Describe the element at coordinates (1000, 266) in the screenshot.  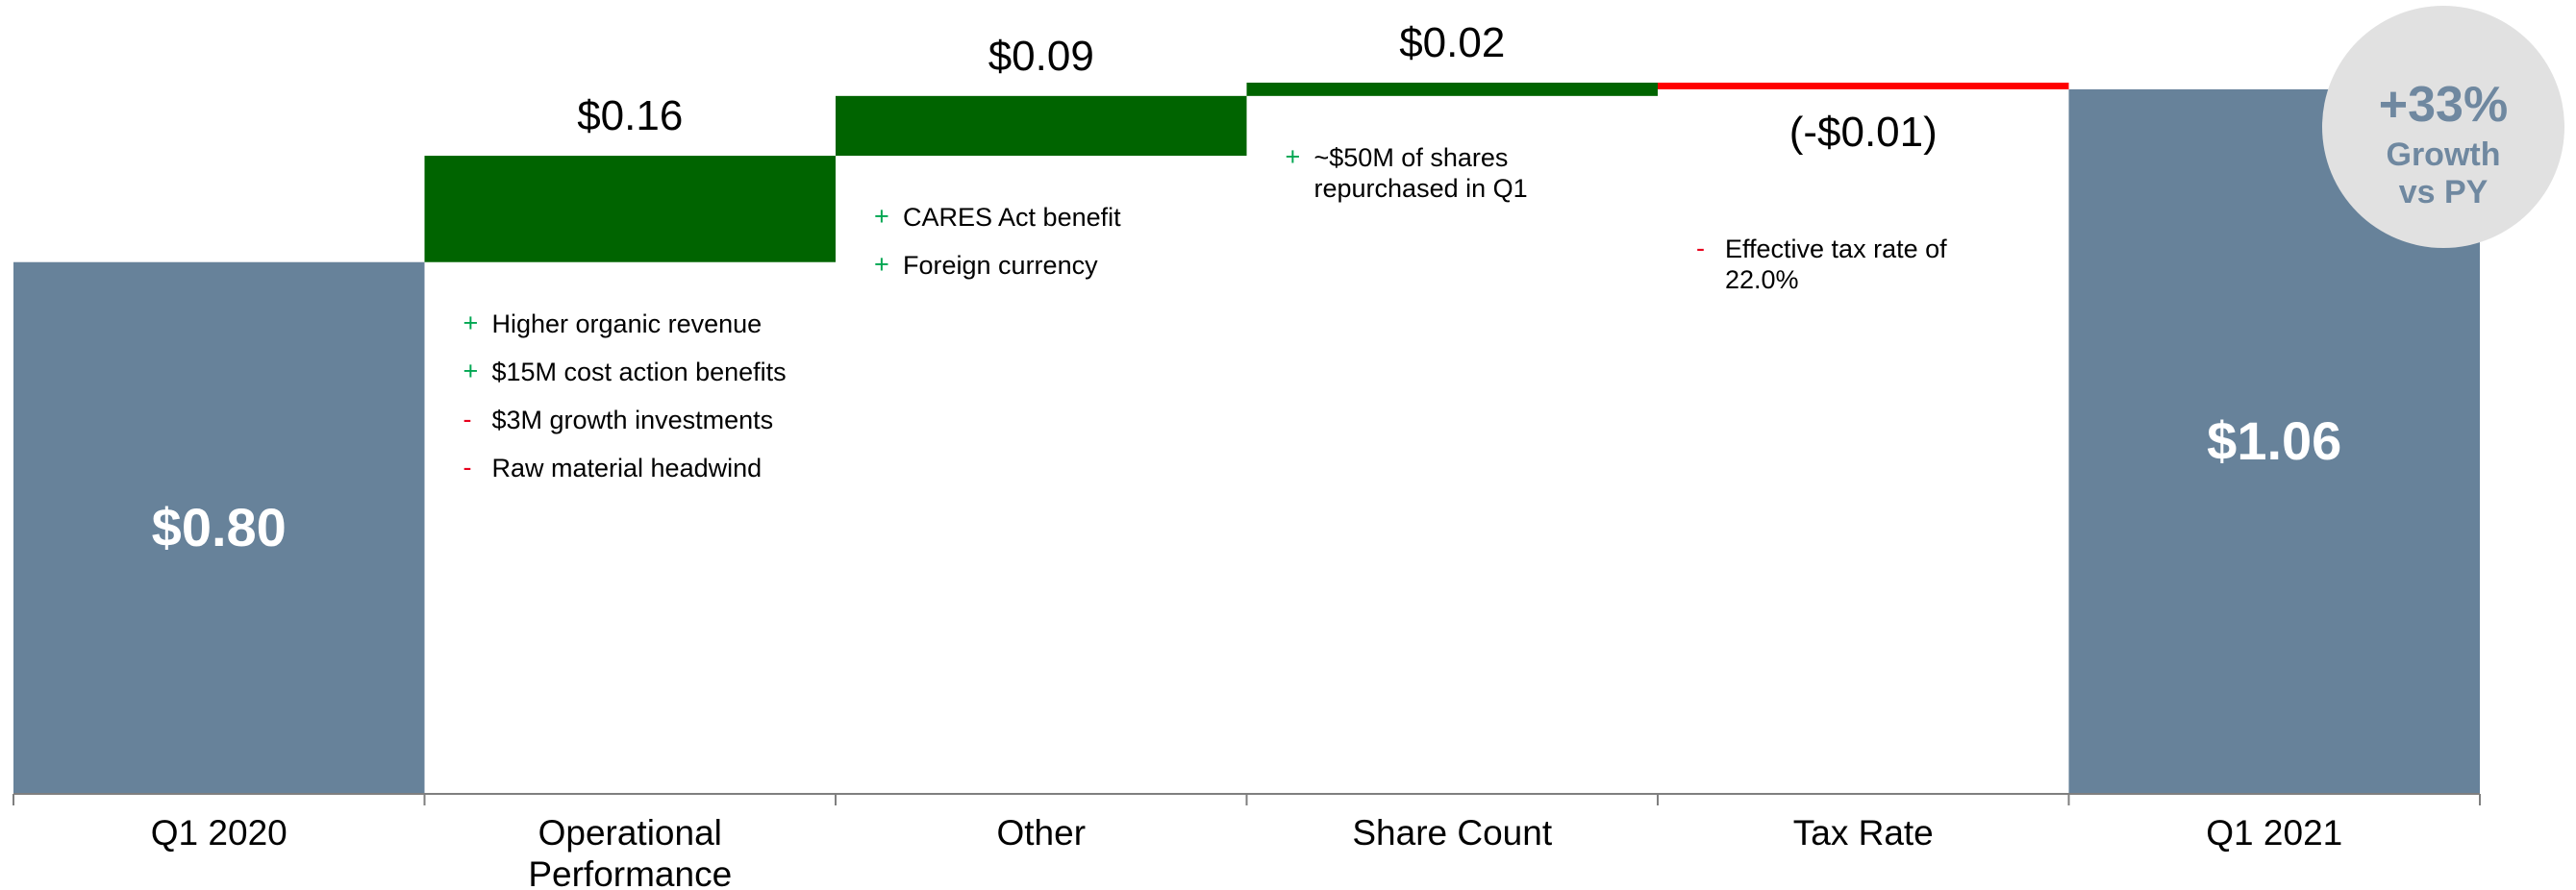
I see `bullet-text: Foreign currency` at that location.